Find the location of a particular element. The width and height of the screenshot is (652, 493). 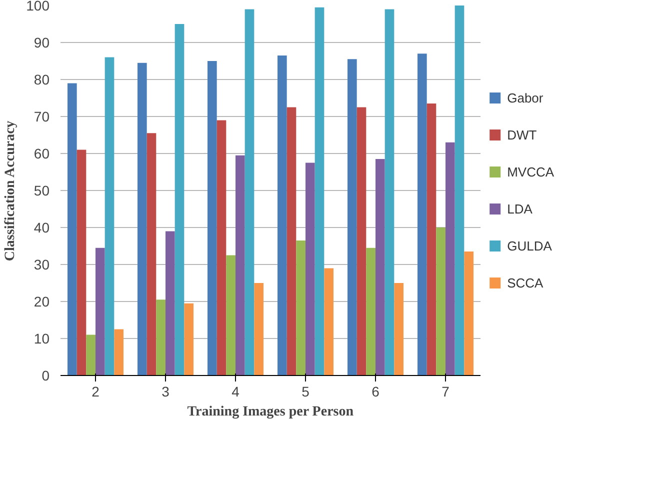

x-tick-label: 4 is located at coordinates (236, 392).